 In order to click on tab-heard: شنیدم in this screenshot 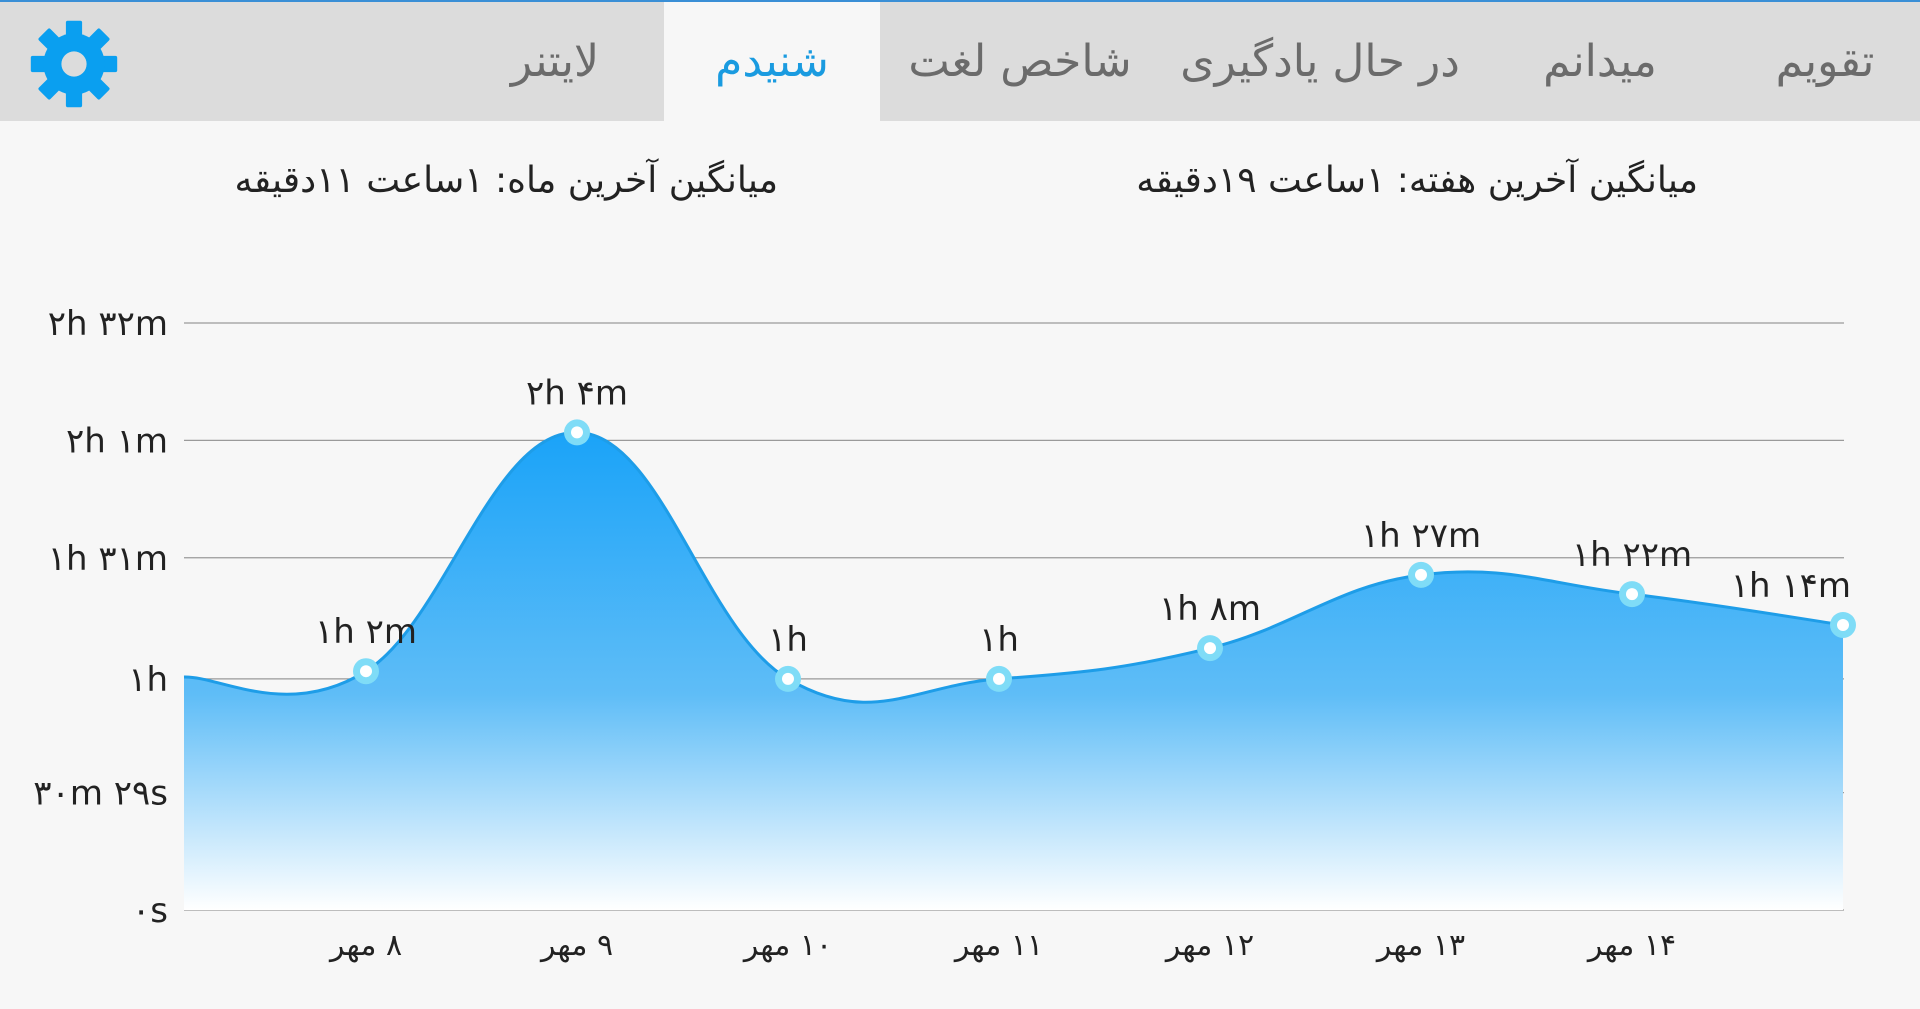, I will do `click(772, 61)`.